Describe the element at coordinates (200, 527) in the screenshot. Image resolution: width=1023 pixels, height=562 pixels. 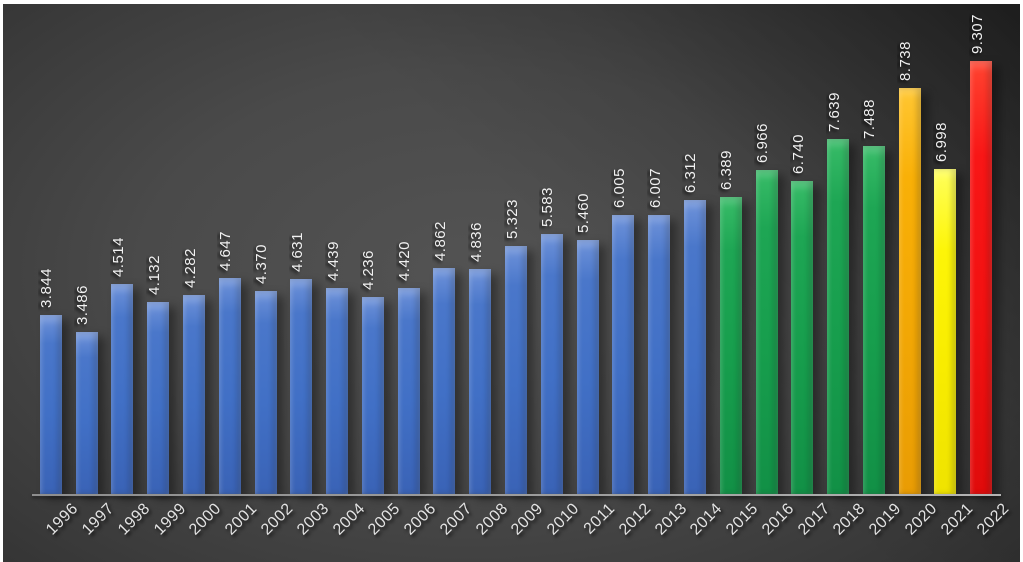
I see `year-label-slot-2000: 2000` at that location.